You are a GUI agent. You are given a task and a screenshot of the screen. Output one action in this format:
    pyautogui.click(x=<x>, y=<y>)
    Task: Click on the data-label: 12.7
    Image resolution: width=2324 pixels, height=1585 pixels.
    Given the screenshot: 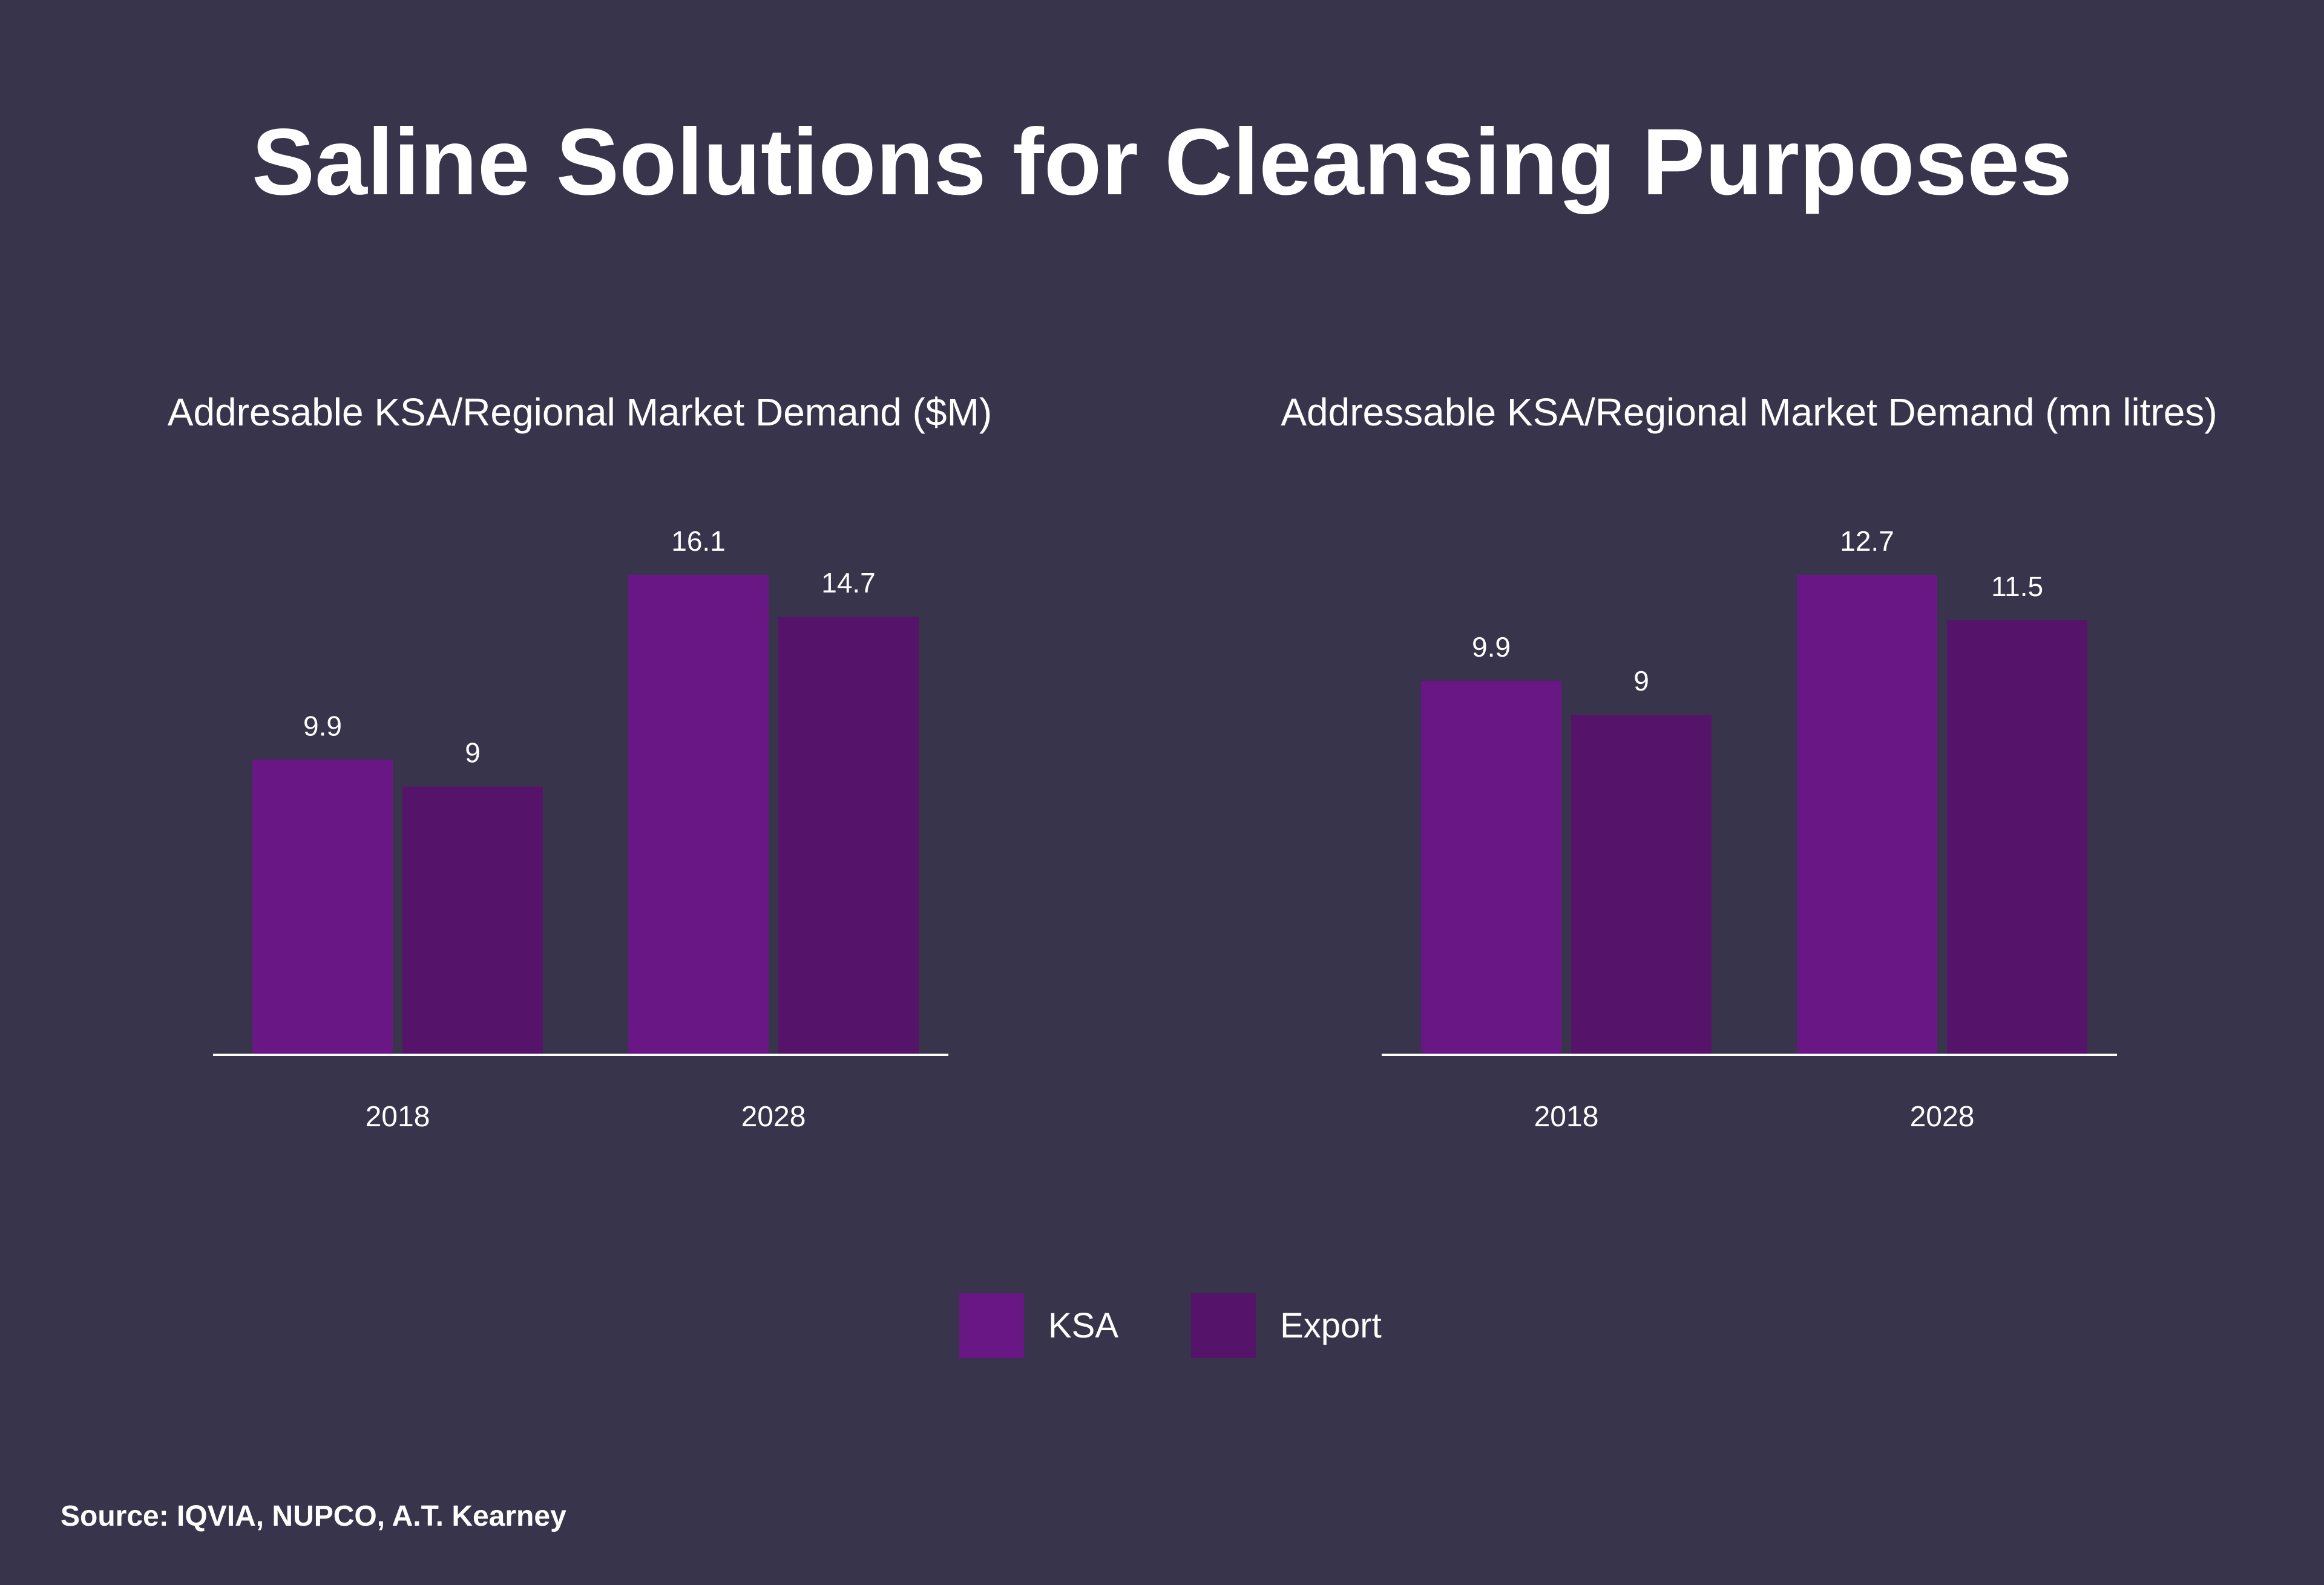 What is the action you would take?
    pyautogui.click(x=1867, y=541)
    